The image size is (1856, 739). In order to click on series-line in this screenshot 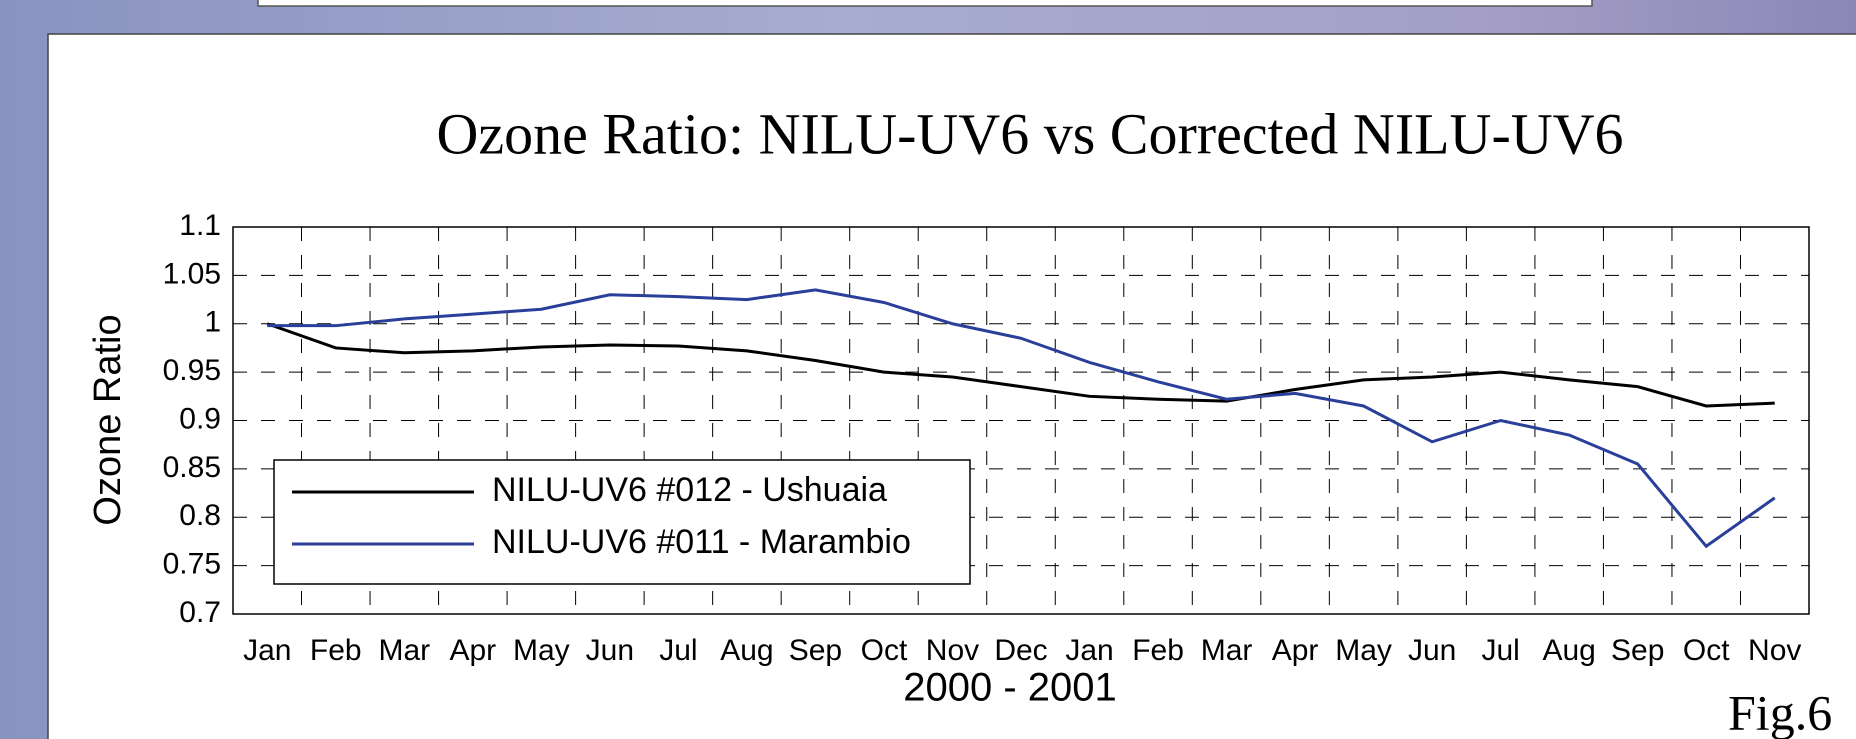, I will do `click(1020, 365)`.